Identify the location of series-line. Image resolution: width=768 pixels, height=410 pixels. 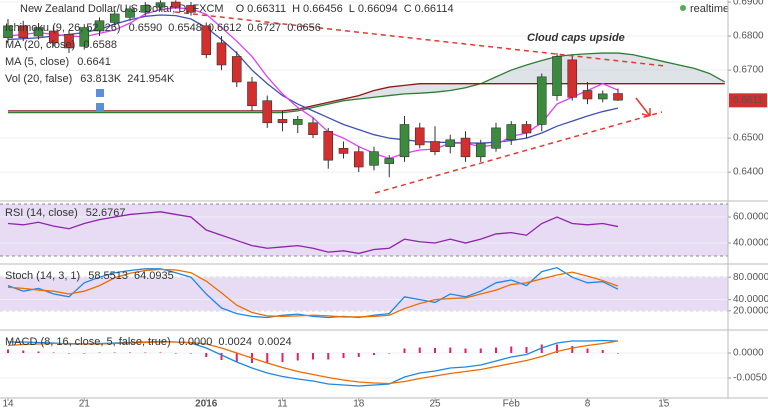
(313, 362).